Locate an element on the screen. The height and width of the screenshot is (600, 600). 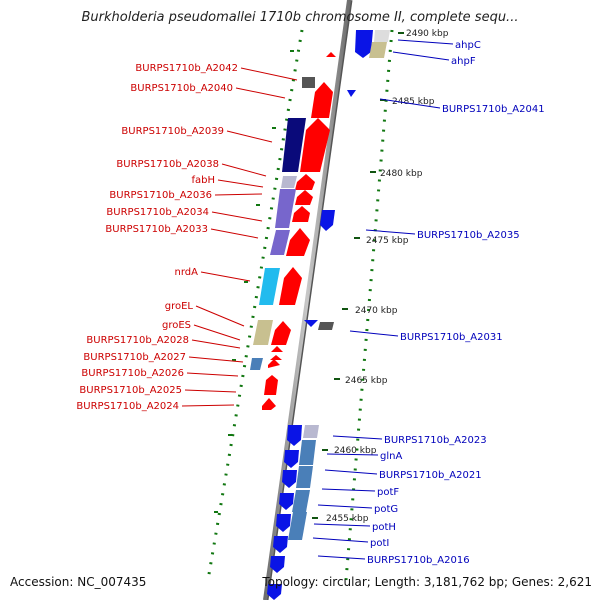
gene-A2035 is located at coordinates (327, 220).